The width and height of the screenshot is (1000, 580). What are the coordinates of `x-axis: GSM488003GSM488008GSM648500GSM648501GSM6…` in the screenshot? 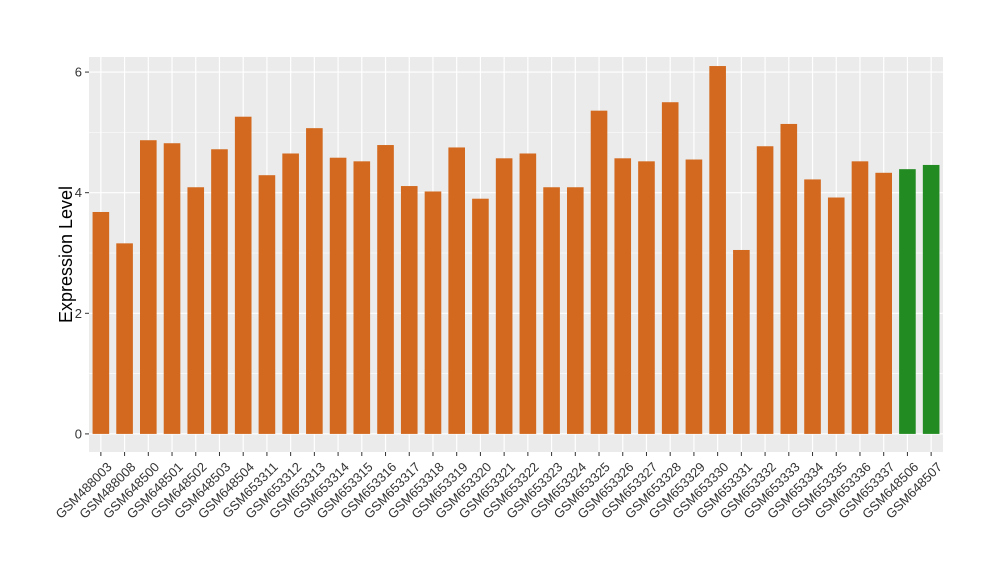 It's located at (499, 487).